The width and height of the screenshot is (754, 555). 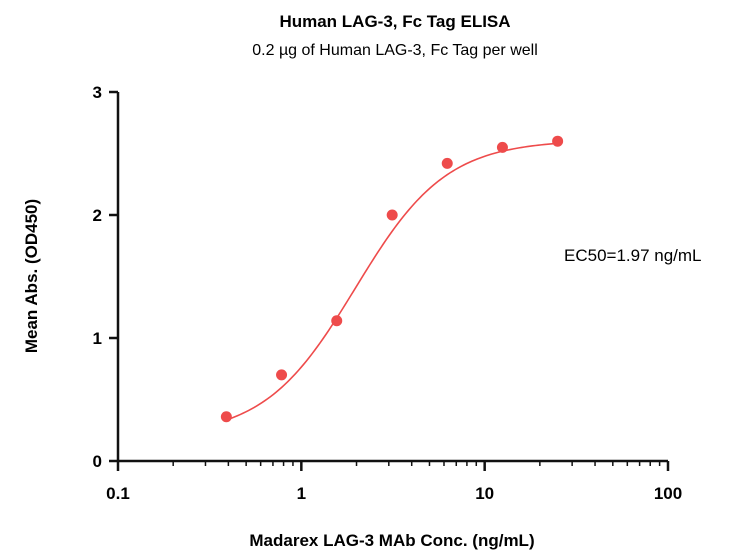 What do you see at coordinates (97, 338) in the screenshot?
I see `y-tick-label: 1` at bounding box center [97, 338].